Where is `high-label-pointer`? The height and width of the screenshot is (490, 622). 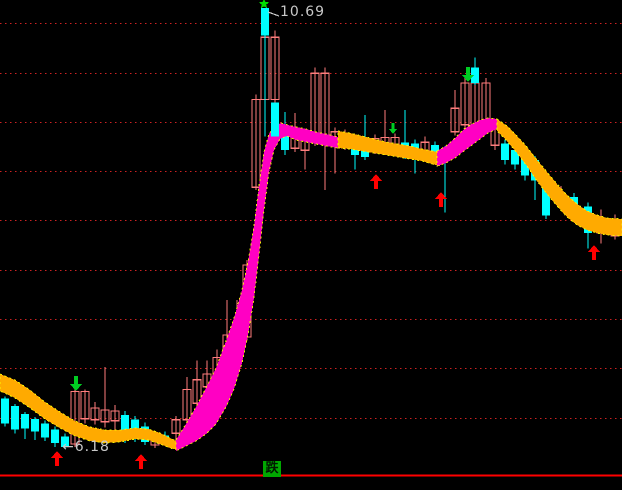
high-label-pointer is located at coordinates (273, 14).